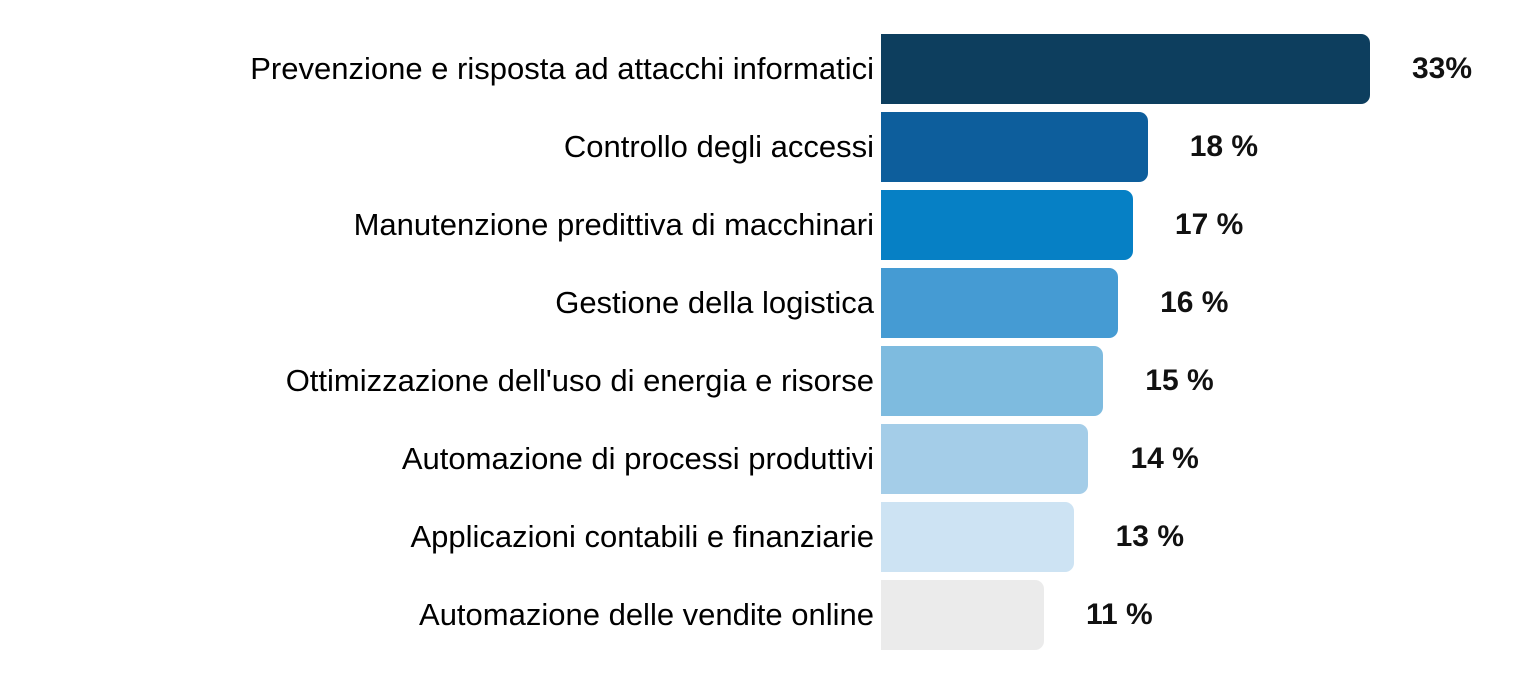 The height and width of the screenshot is (673, 1536). I want to click on bar-row: Automazione delle vendite online 11 %, so click(768, 615).